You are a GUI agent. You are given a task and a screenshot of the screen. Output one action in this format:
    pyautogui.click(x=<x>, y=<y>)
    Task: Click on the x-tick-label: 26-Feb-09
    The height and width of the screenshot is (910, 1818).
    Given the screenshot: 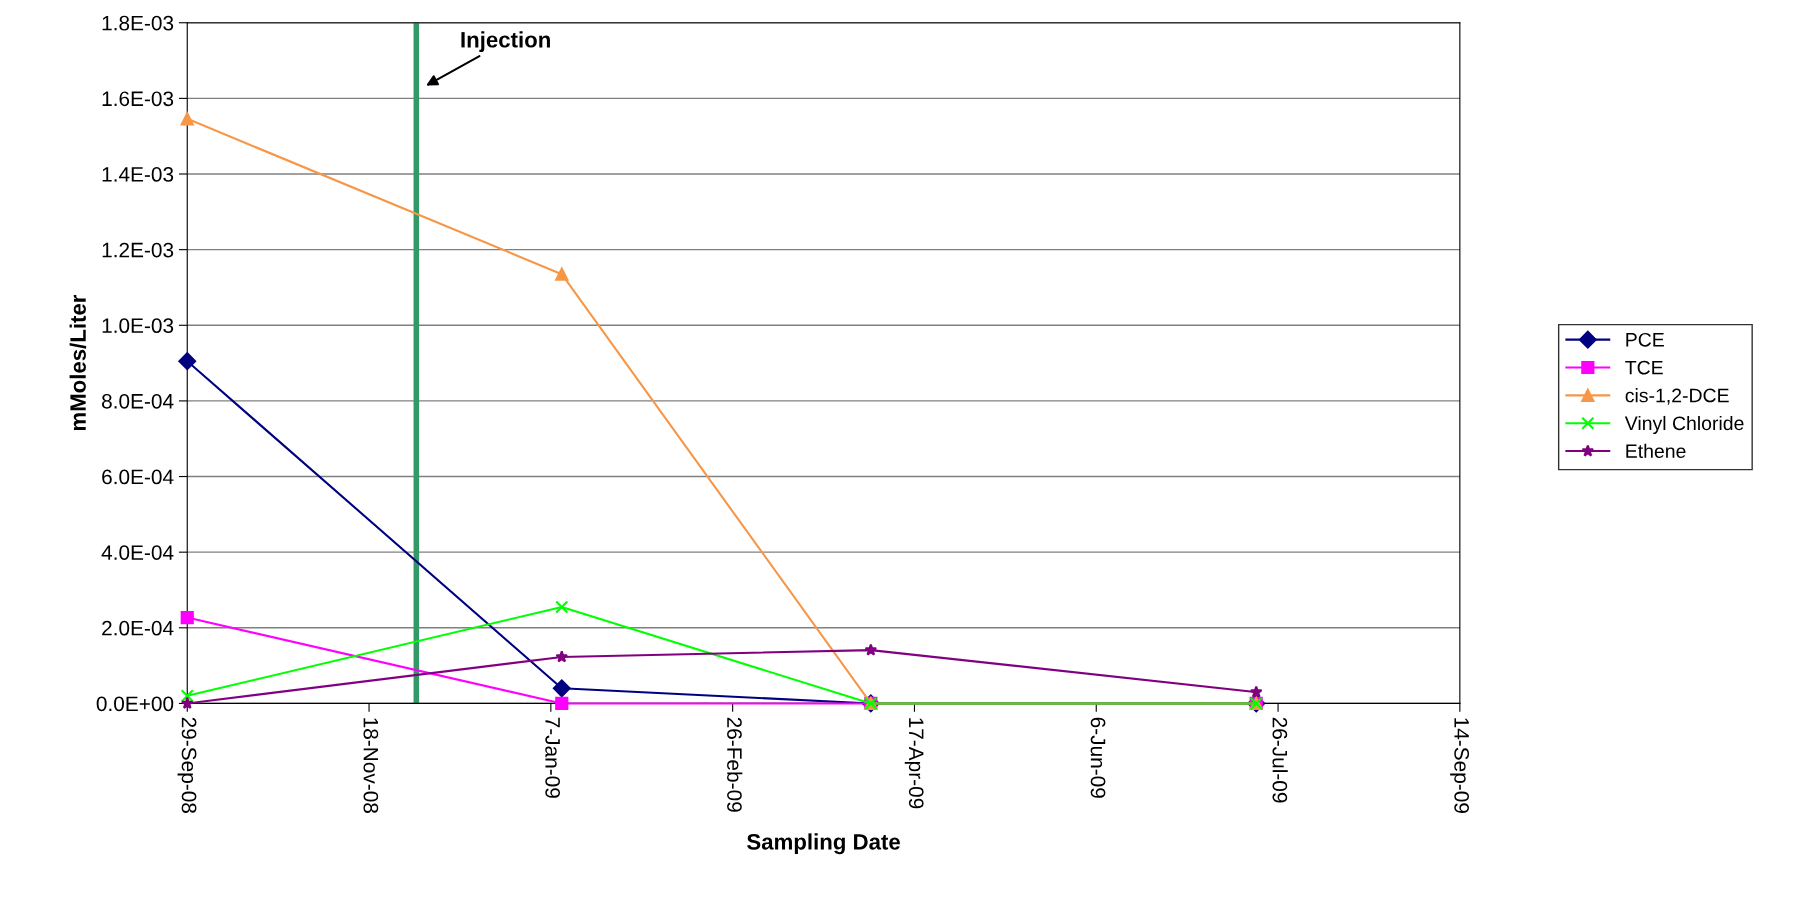 What is the action you would take?
    pyautogui.click(x=735, y=764)
    